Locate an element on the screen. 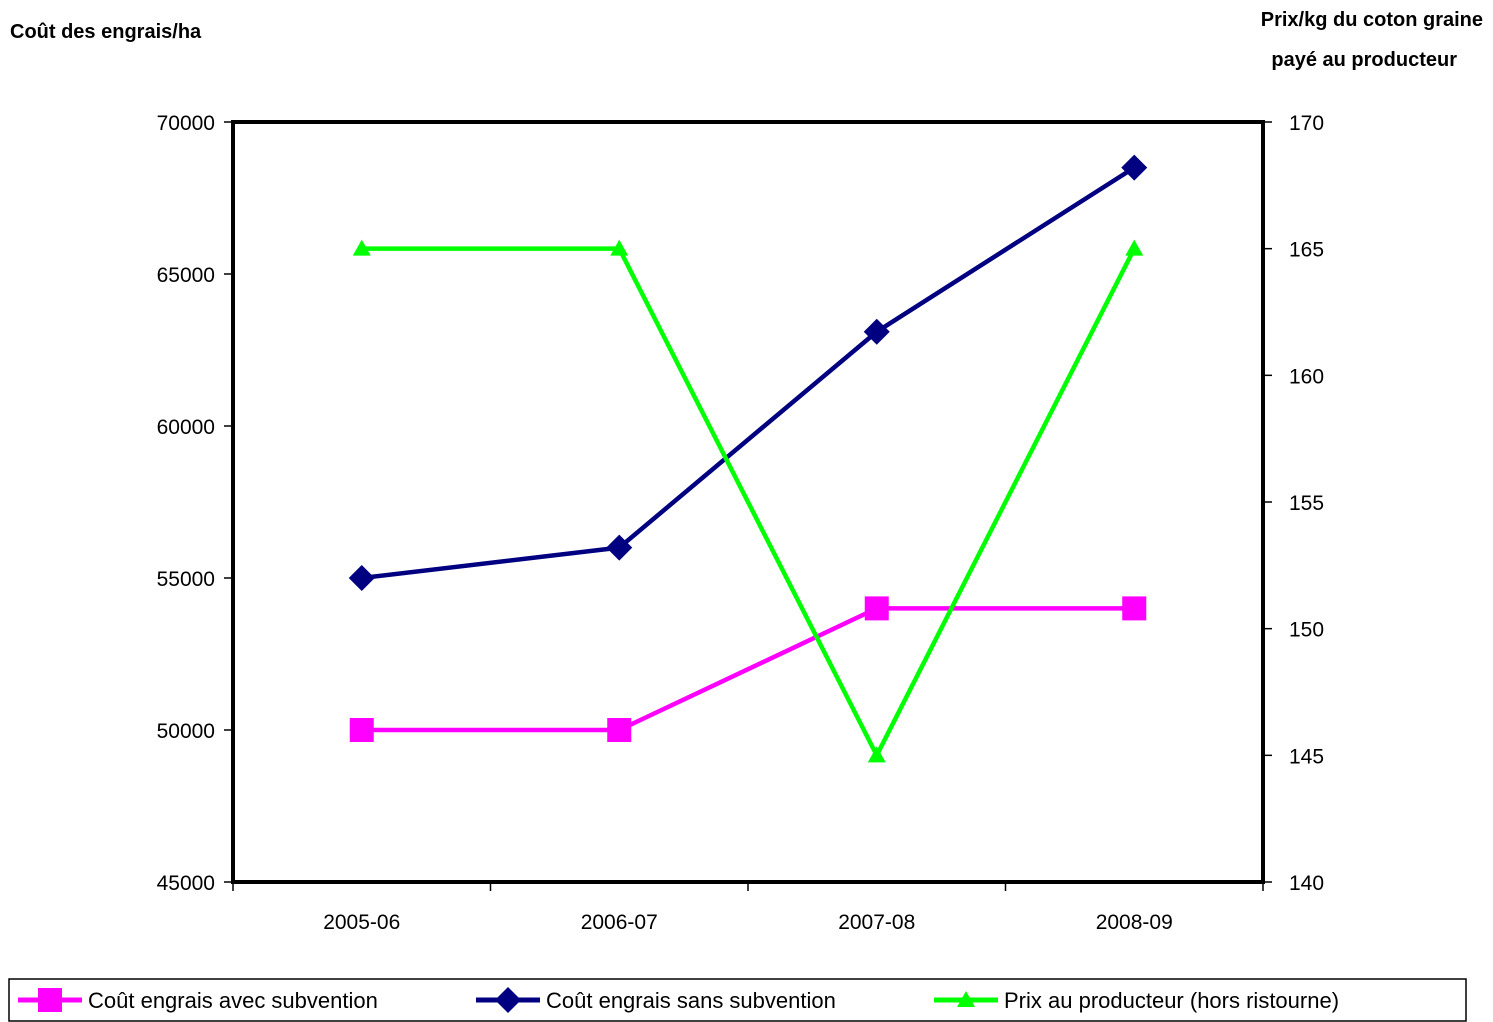 This screenshot has height=1022, width=1493. legend-box is located at coordinates (737, 1000).